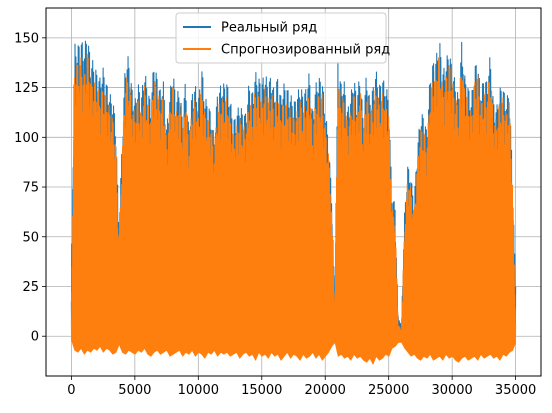 Image resolution: width=552 pixels, height=413 pixels. What do you see at coordinates (30, 237) in the screenshot?
I see `y-tick-label: 50` at bounding box center [30, 237].